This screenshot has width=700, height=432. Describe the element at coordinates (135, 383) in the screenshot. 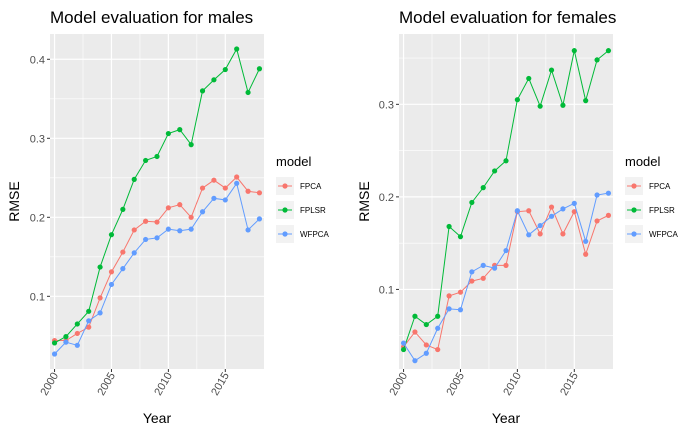

I see `males-x-ticks: 2000 2005 2010 2015` at that location.